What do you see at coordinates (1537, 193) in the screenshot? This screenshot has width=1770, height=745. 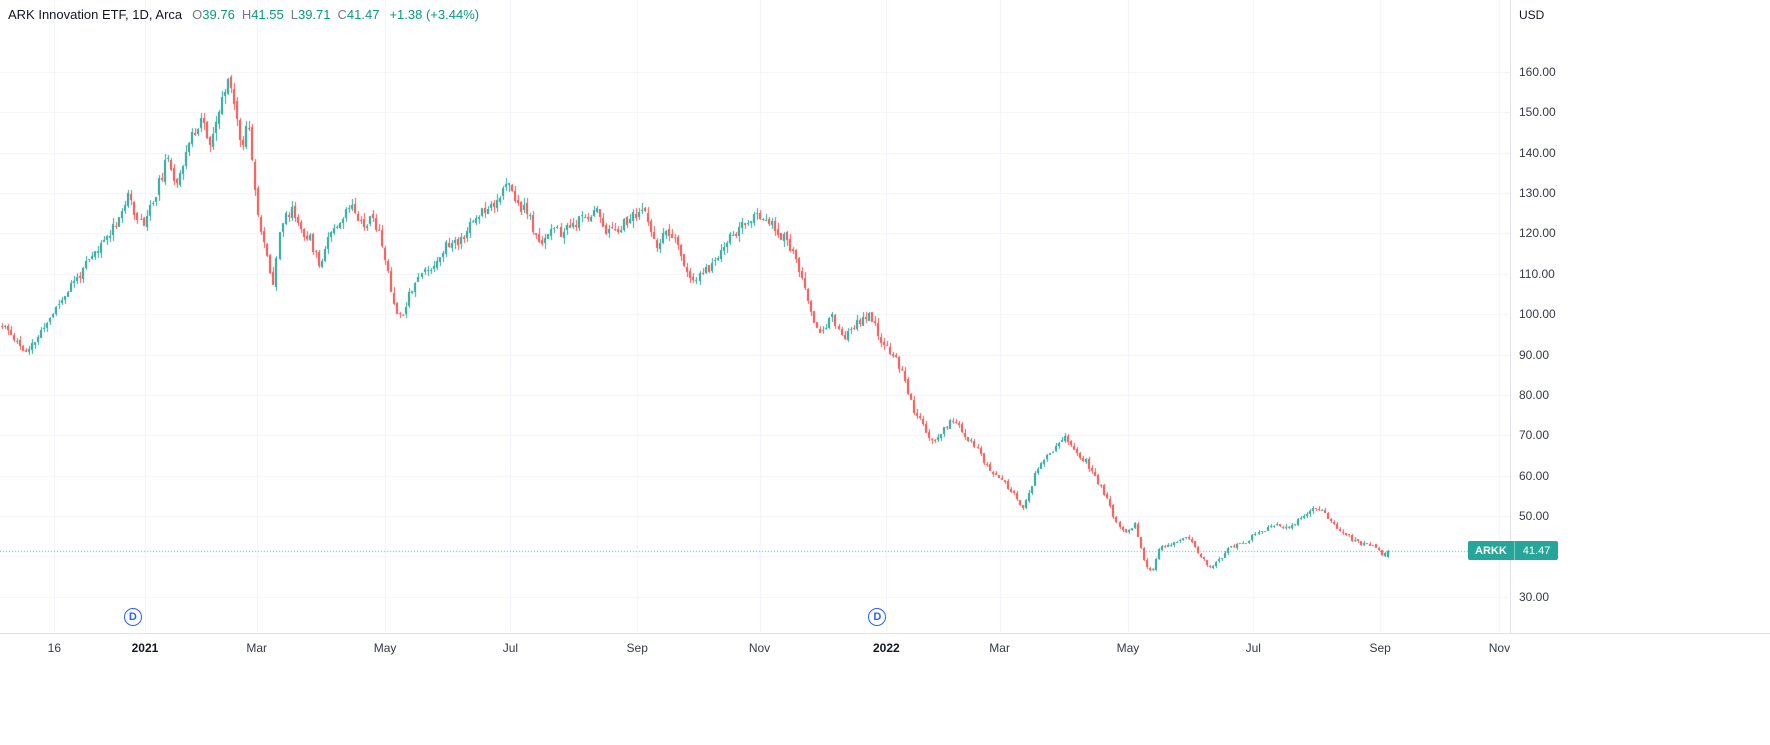 I see `price-tick-label: 130.00` at bounding box center [1537, 193].